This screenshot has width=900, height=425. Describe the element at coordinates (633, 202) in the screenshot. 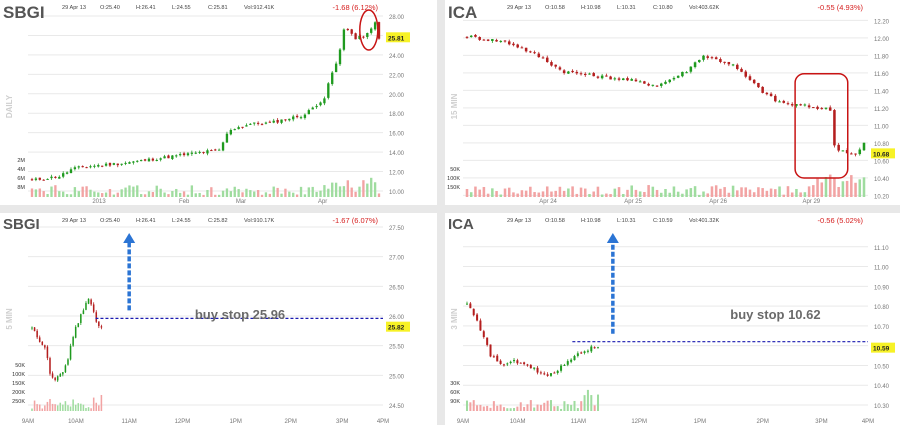

I see `x-tick-label: Apr 25` at that location.